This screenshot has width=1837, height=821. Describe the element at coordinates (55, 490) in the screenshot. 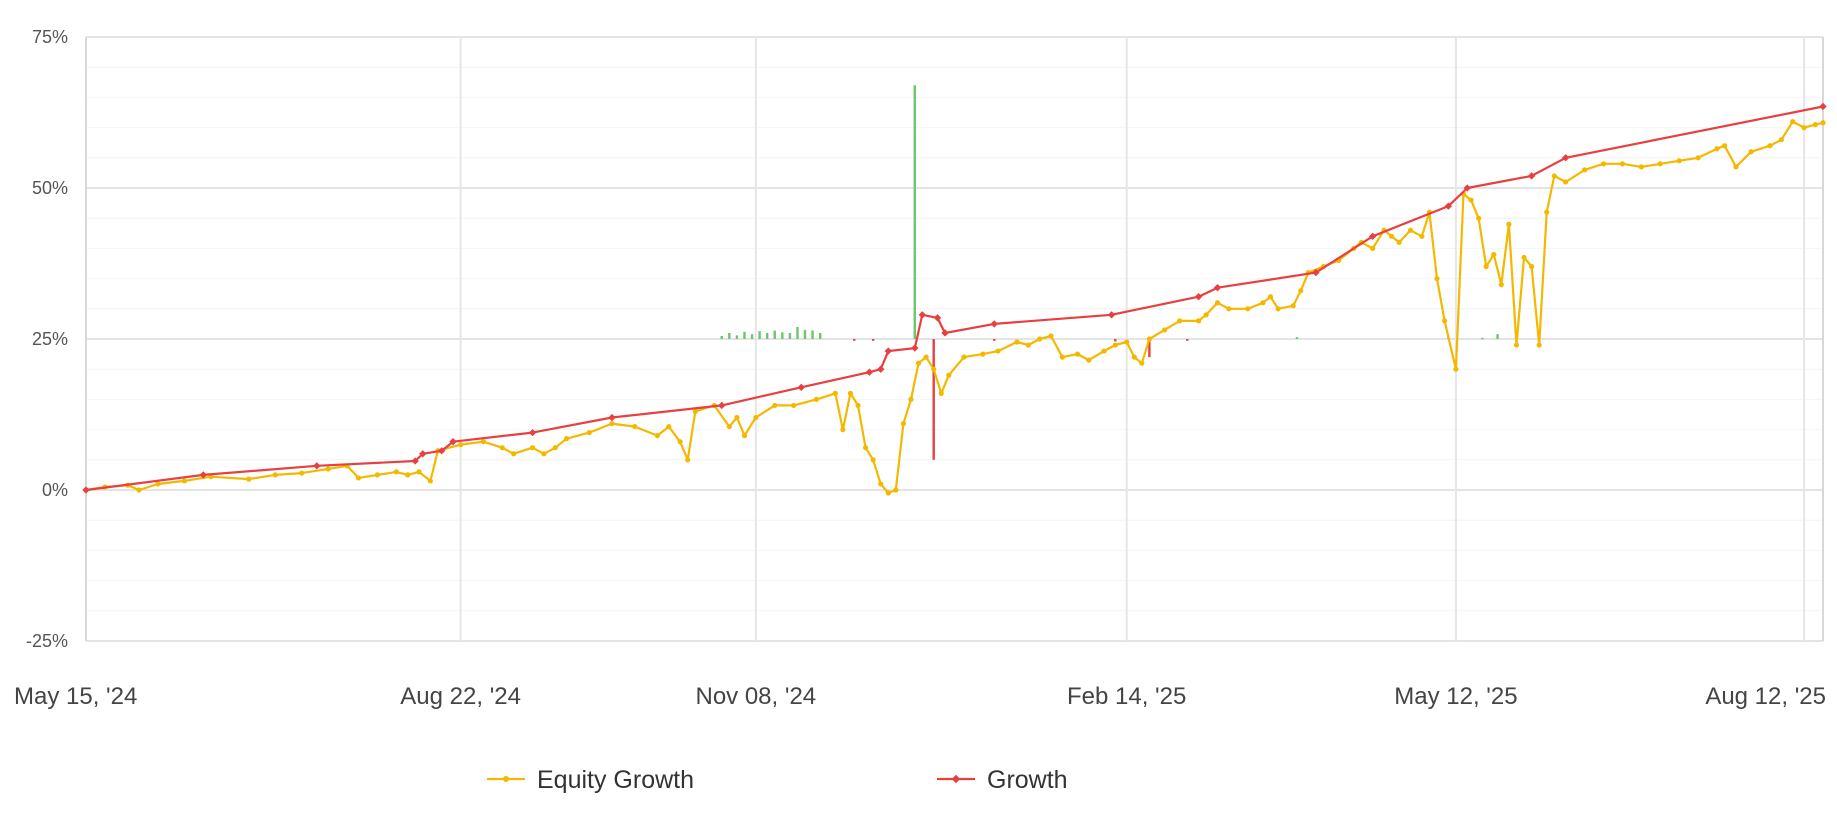

I see `y-tick-label: 0%` at that location.